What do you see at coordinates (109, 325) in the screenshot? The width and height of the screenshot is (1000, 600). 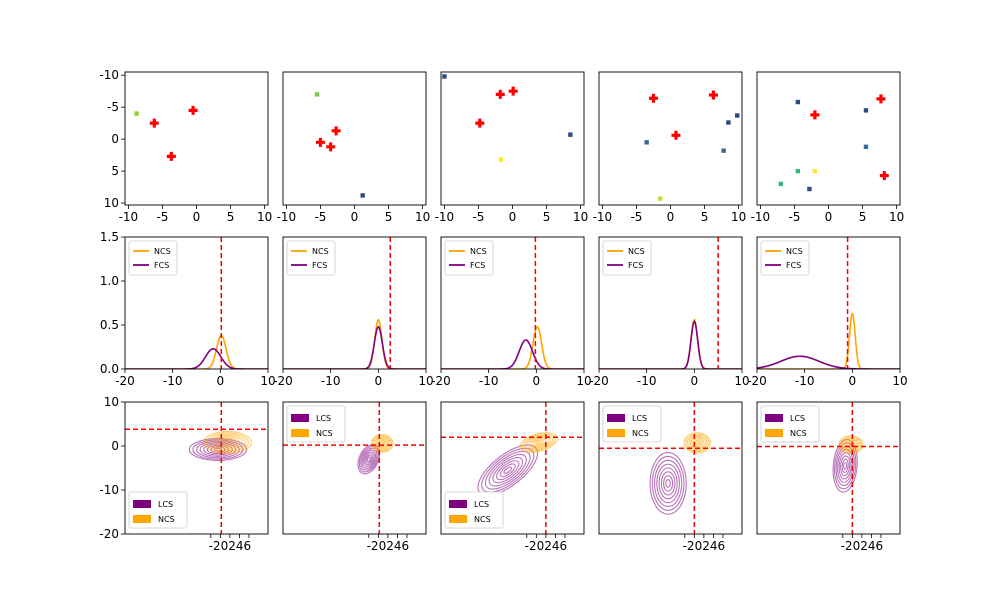 I see `y-tick-label: 0.5` at bounding box center [109, 325].